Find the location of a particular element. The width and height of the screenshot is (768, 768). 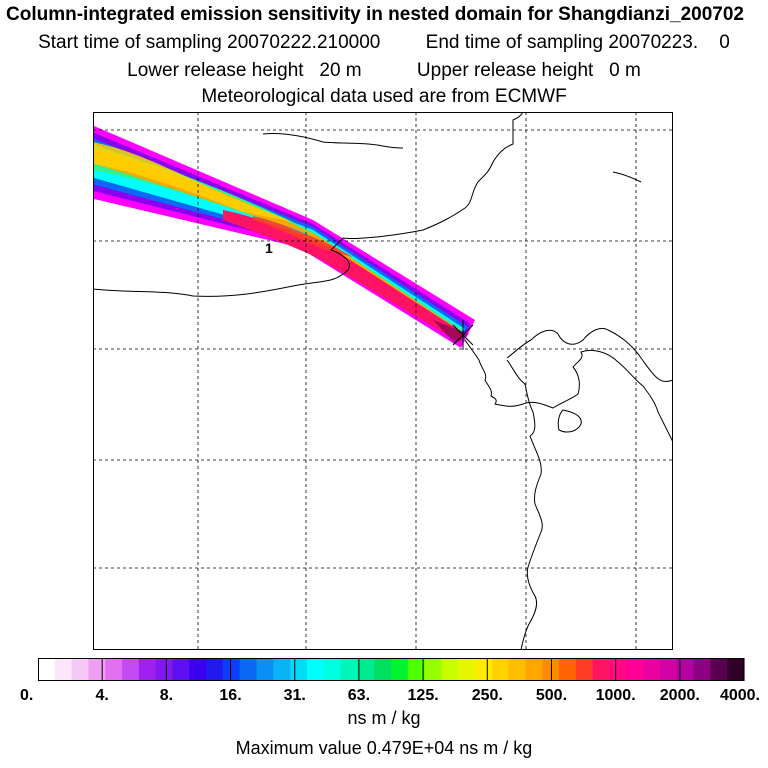

colorbar-tick-label: 8. is located at coordinates (166, 695).